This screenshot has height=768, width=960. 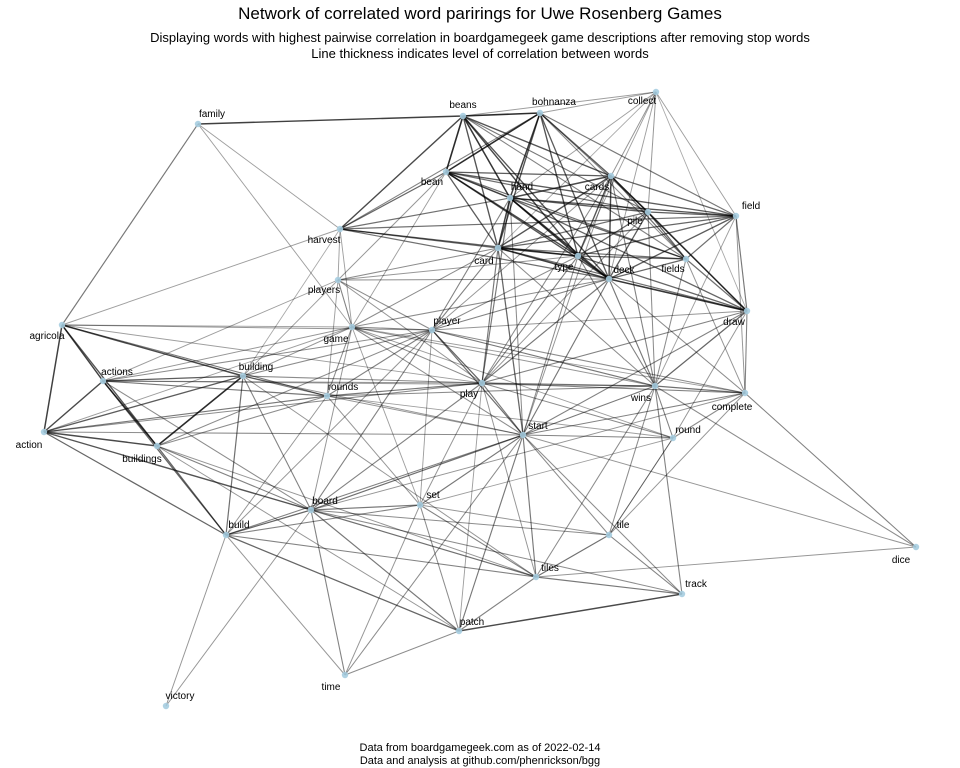 I want to click on edge-board-victory, so click(x=238, y=608).